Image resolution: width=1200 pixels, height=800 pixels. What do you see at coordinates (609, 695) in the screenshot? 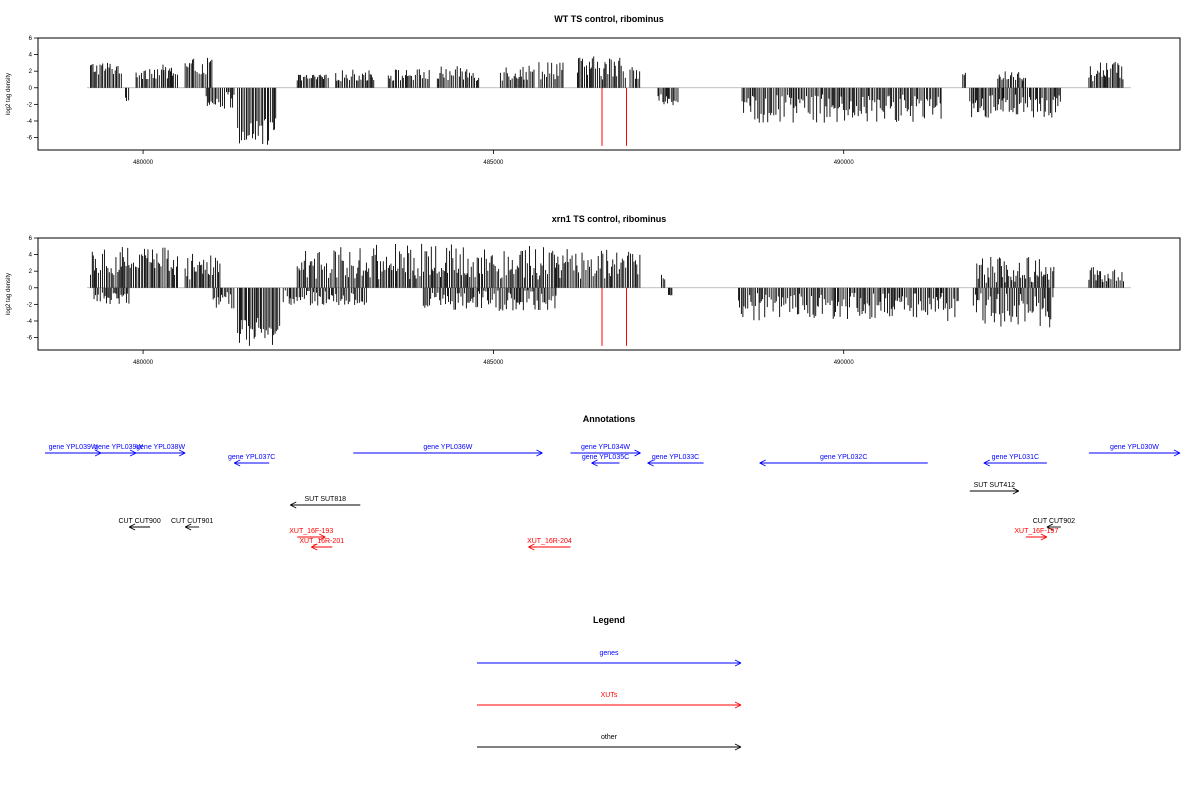
I see `legend-label: XUTs` at bounding box center [609, 695].